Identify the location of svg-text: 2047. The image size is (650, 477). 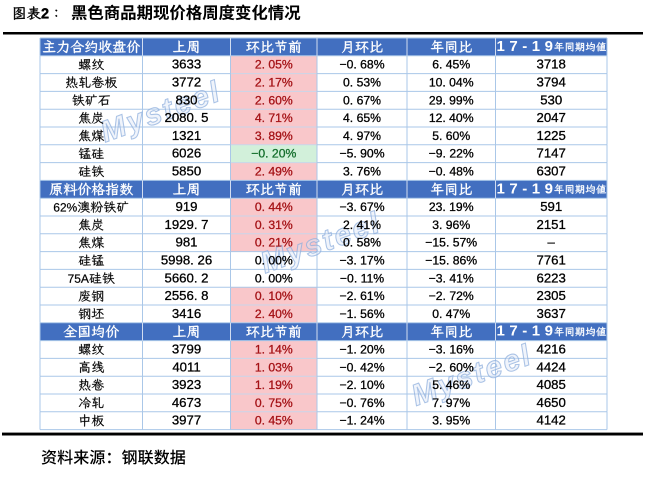
(551, 117).